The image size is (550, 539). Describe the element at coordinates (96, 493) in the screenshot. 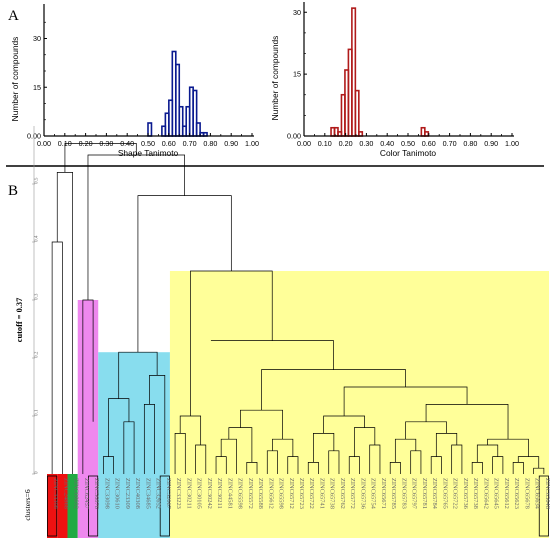

I see `leaf-label: ZINC56876` at that location.